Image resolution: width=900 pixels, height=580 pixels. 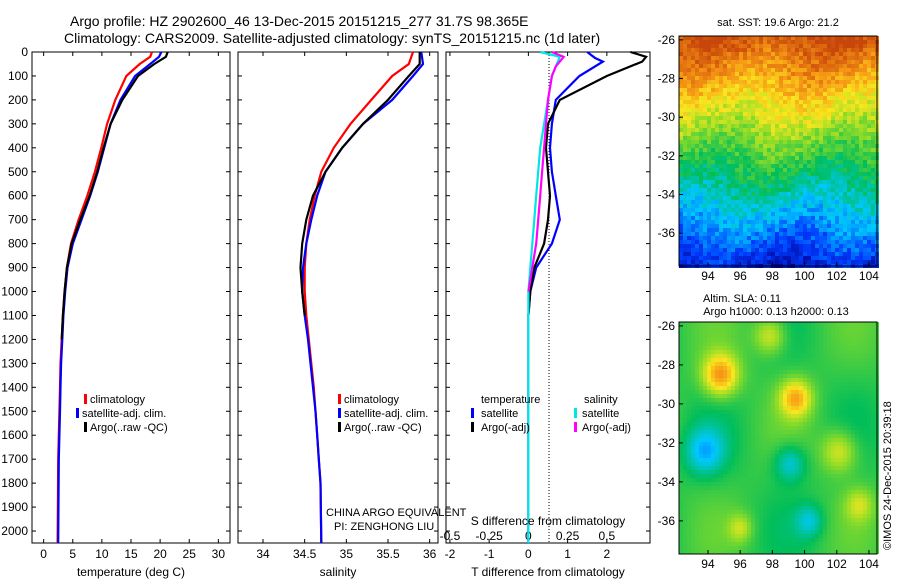 What do you see at coordinates (85, 427) in the screenshot?
I see `legend-swatch-argo` at bounding box center [85, 427].